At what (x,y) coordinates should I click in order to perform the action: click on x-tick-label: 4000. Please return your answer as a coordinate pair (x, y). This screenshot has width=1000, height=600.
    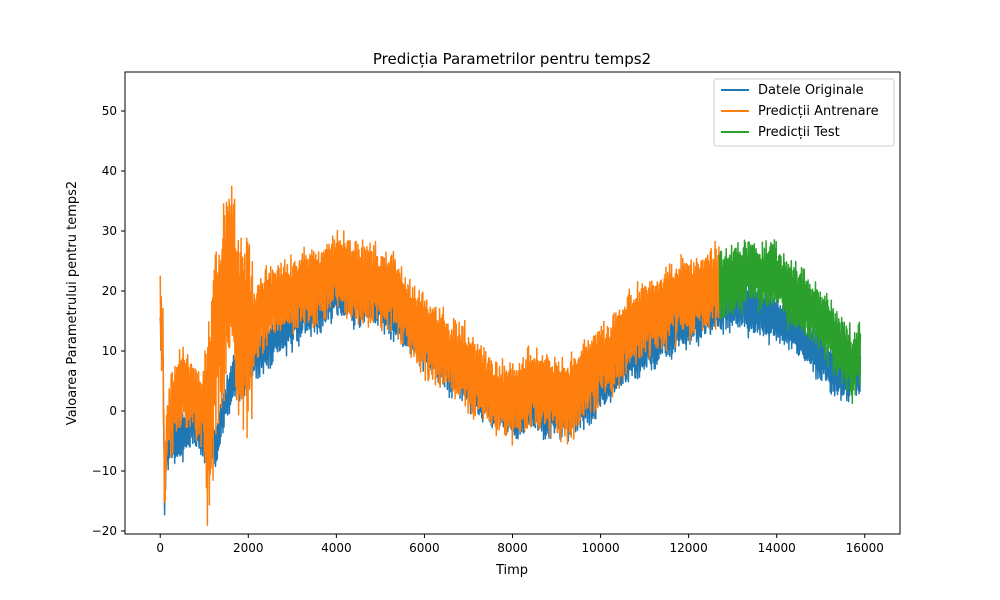
    Looking at the image, I should click on (336, 548).